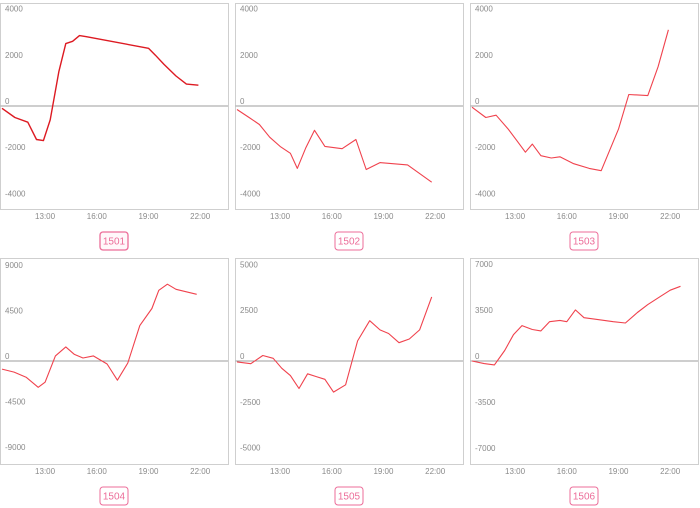 The width and height of the screenshot is (700, 508). I want to click on y-tick-label: -4500, so click(15, 401).